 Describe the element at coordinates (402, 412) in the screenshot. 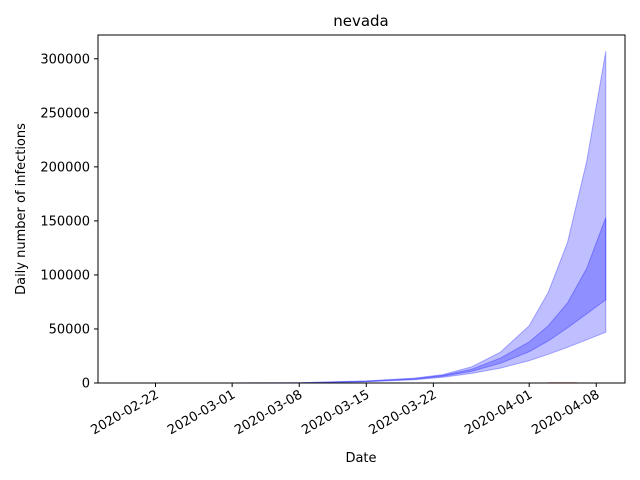

I see `x-tick-label: 2020-03-22` at that location.